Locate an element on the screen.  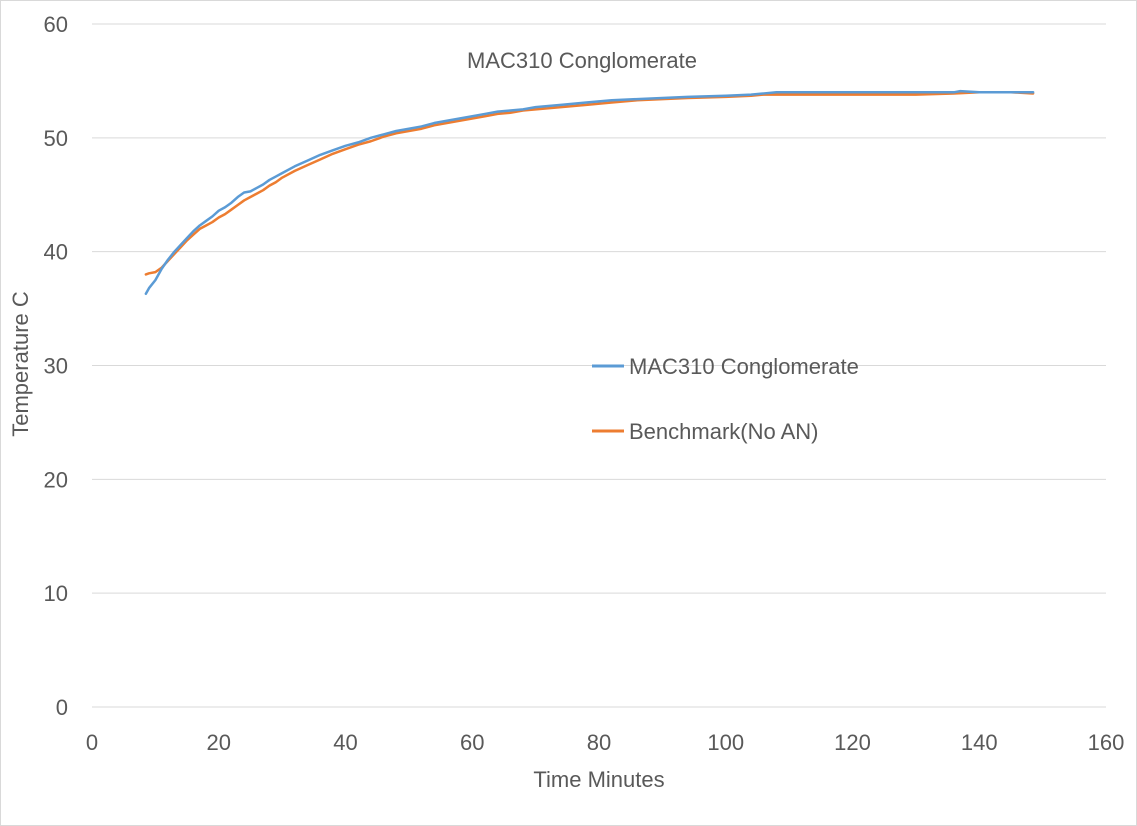
x-tick-label: 40 is located at coordinates (345, 742).